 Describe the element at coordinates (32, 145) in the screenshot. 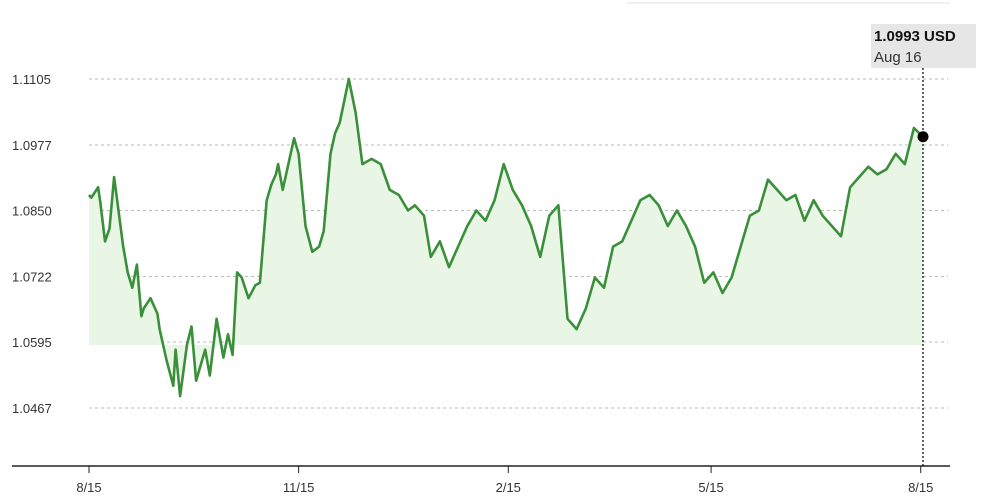

I see `y-tick-label: 1.0977` at that location.